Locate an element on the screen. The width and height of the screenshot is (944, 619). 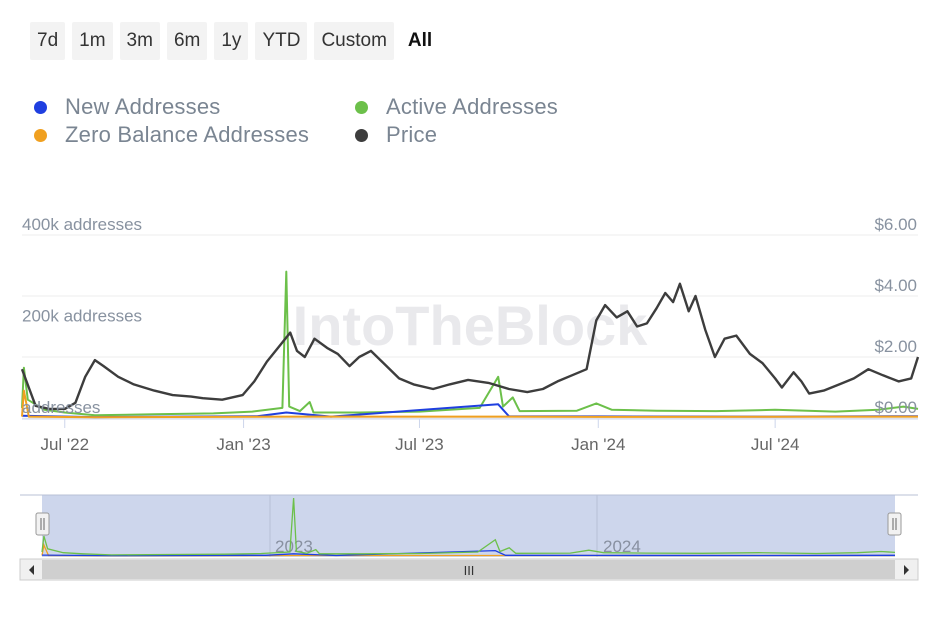
navigator-mask is located at coordinates (468, 526).